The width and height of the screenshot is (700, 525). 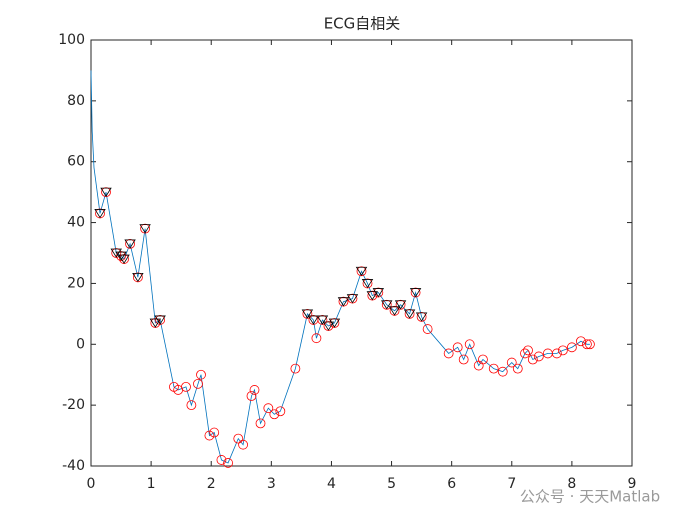 I want to click on x-tick-label: 8, so click(x=571, y=484).